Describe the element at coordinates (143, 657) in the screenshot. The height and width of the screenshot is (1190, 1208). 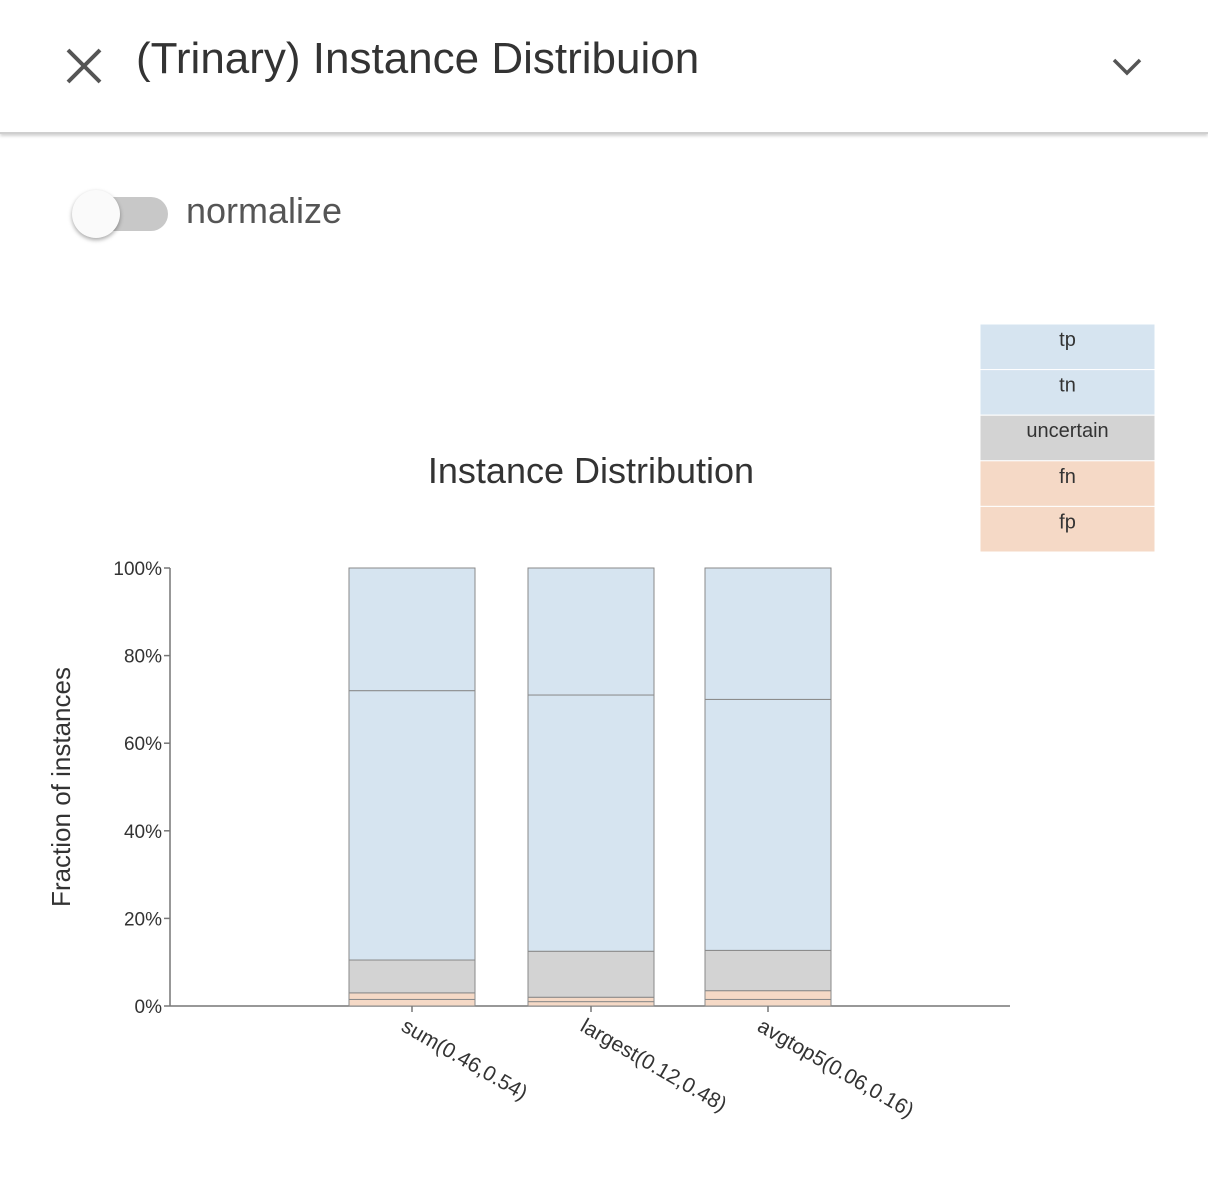
I see `y-tick-label: 80%` at that location.